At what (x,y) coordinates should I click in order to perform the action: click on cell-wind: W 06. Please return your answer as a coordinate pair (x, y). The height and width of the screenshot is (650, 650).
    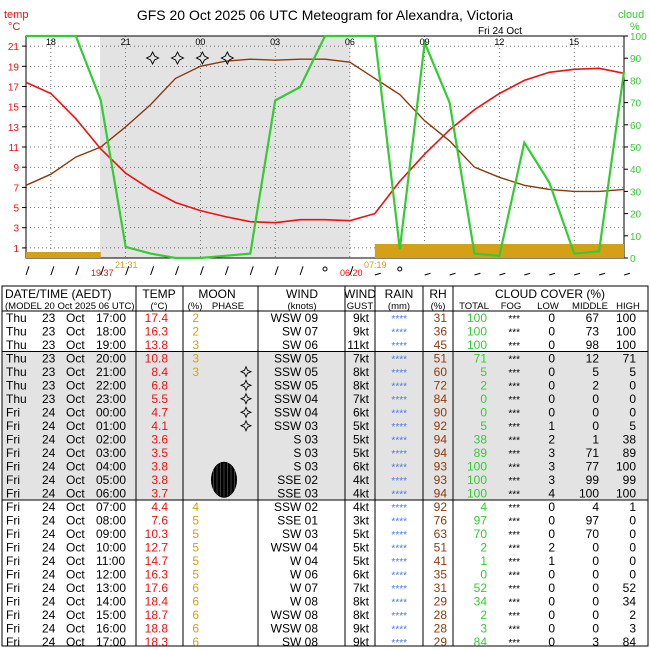
    Looking at the image, I should click on (304, 575).